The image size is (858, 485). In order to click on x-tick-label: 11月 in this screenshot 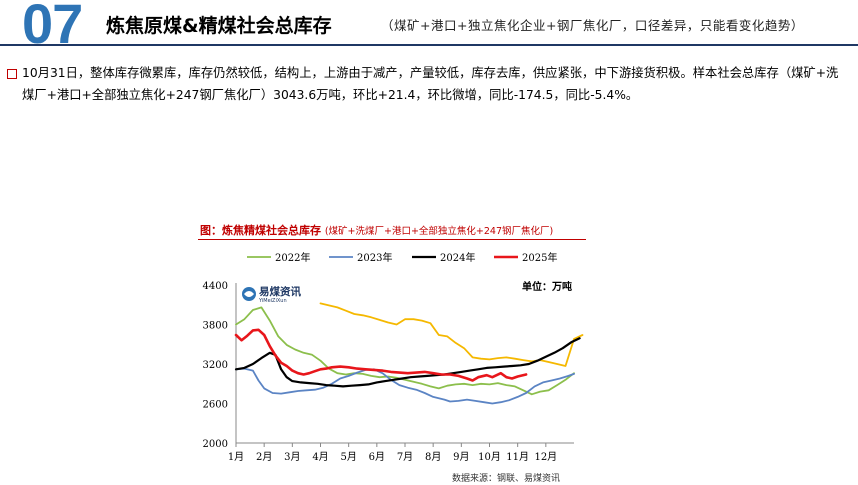, I will do `click(517, 457)`.